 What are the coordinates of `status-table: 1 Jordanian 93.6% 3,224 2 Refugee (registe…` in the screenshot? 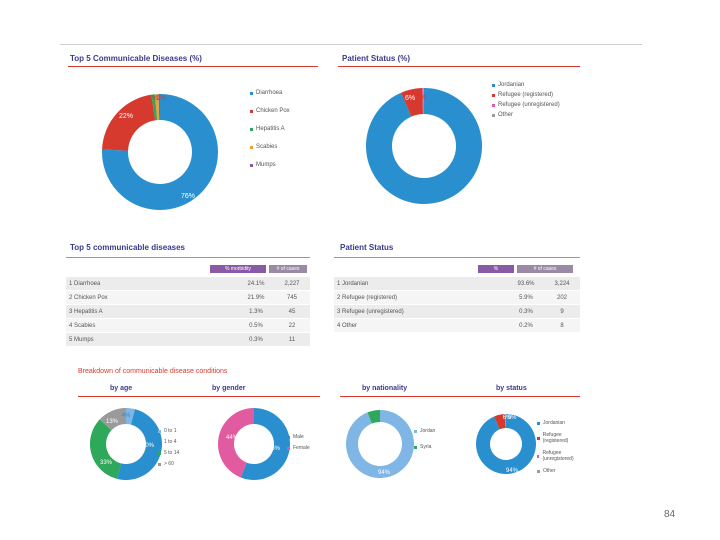 It's located at (457, 305).